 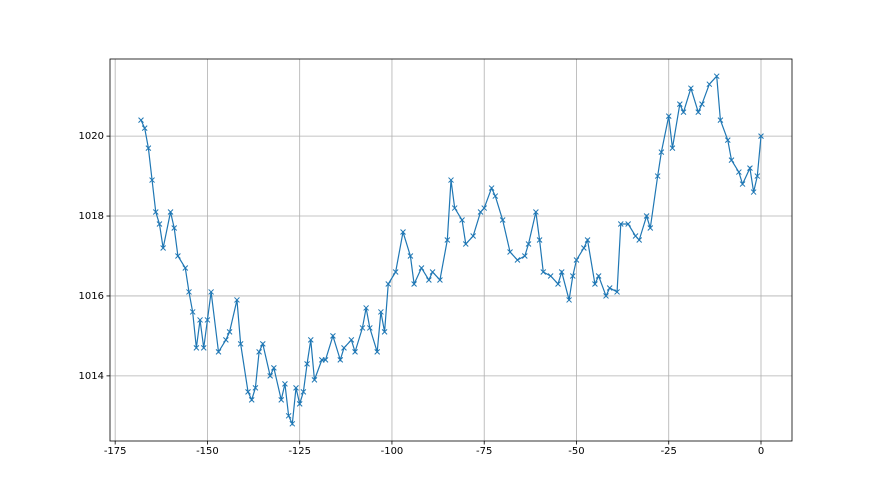 What do you see at coordinates (669, 451) in the screenshot?
I see `x-tick-label: -25` at bounding box center [669, 451].